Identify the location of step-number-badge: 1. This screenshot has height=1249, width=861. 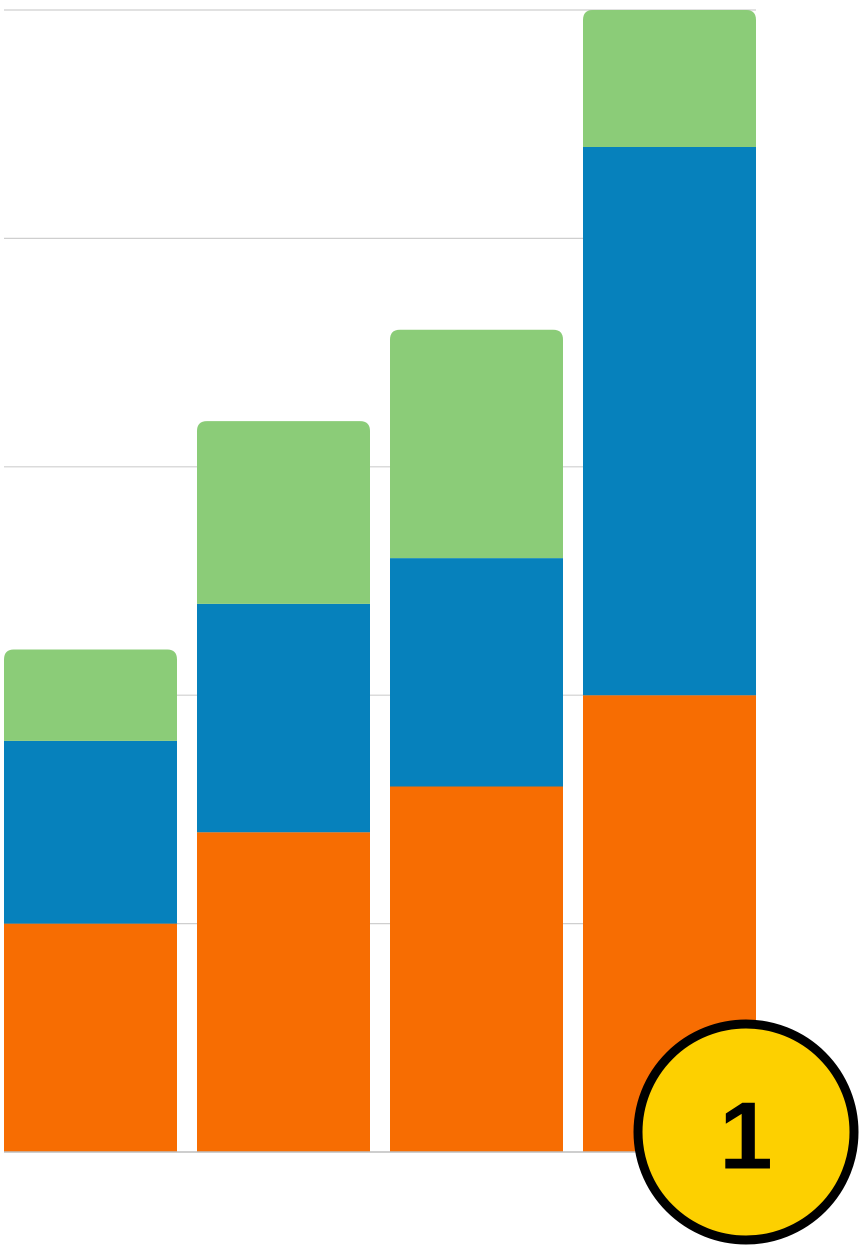
(746, 1132).